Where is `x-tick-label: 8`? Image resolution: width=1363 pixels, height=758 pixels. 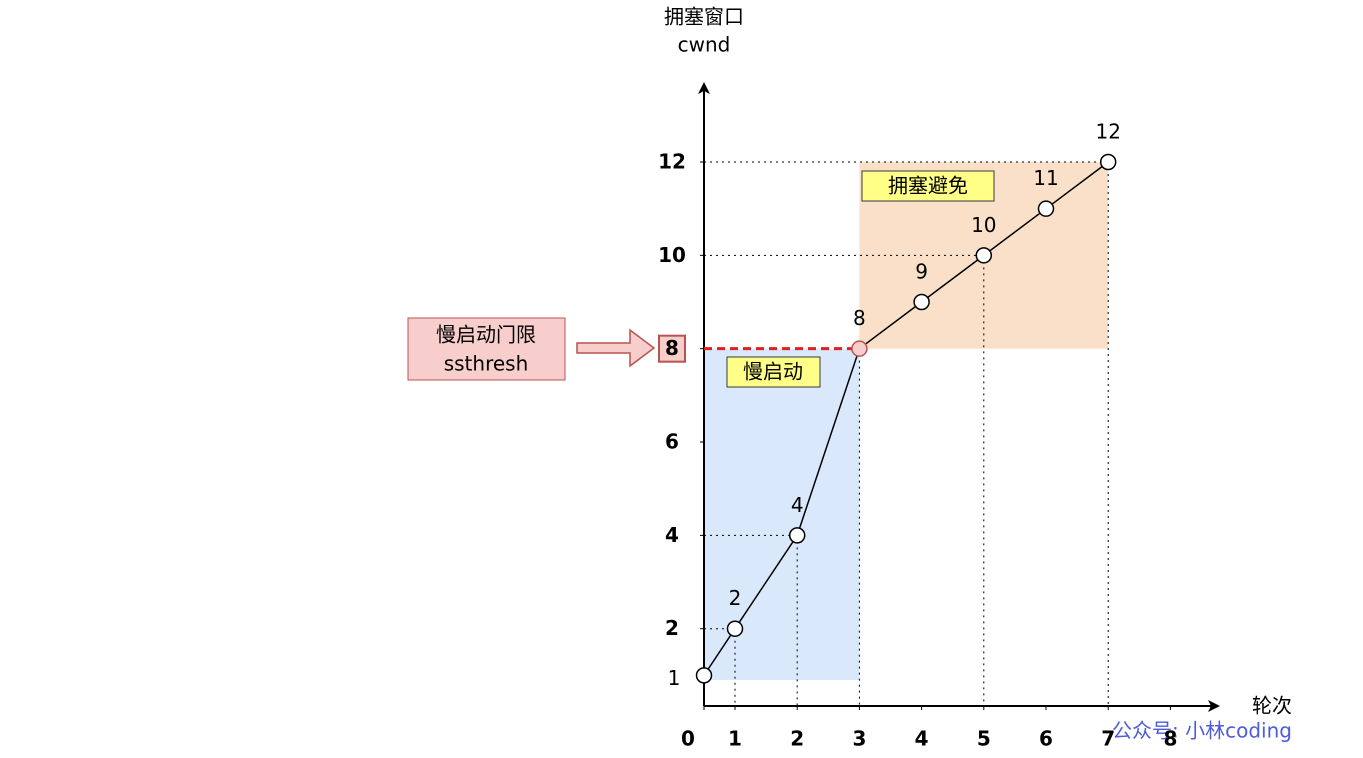
x-tick-label: 8 is located at coordinates (1170, 739).